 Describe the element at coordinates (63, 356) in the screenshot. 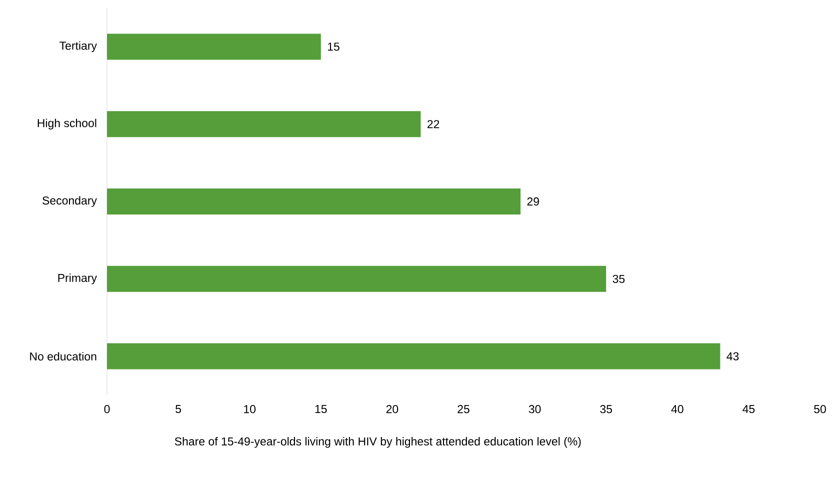

I see `y-tick-label: No education` at that location.